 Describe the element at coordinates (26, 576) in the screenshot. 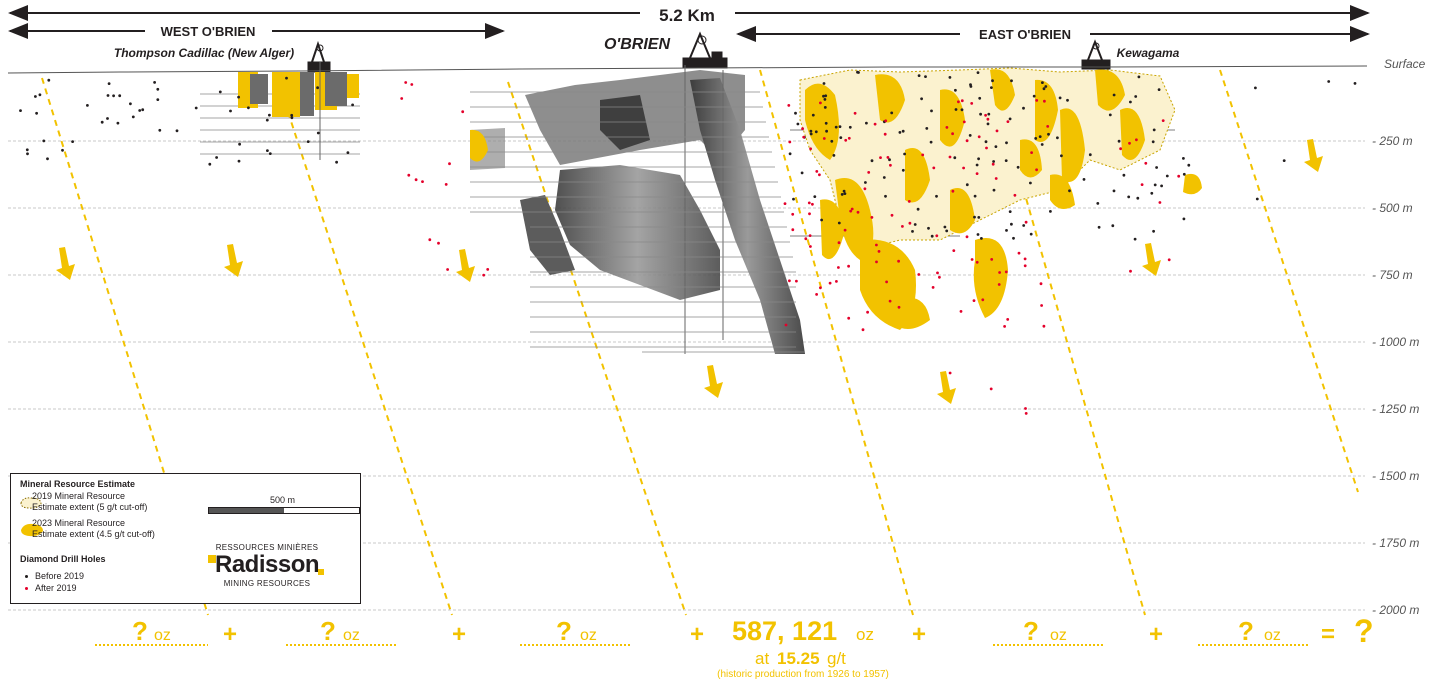

I see `dot-before-icon` at that location.